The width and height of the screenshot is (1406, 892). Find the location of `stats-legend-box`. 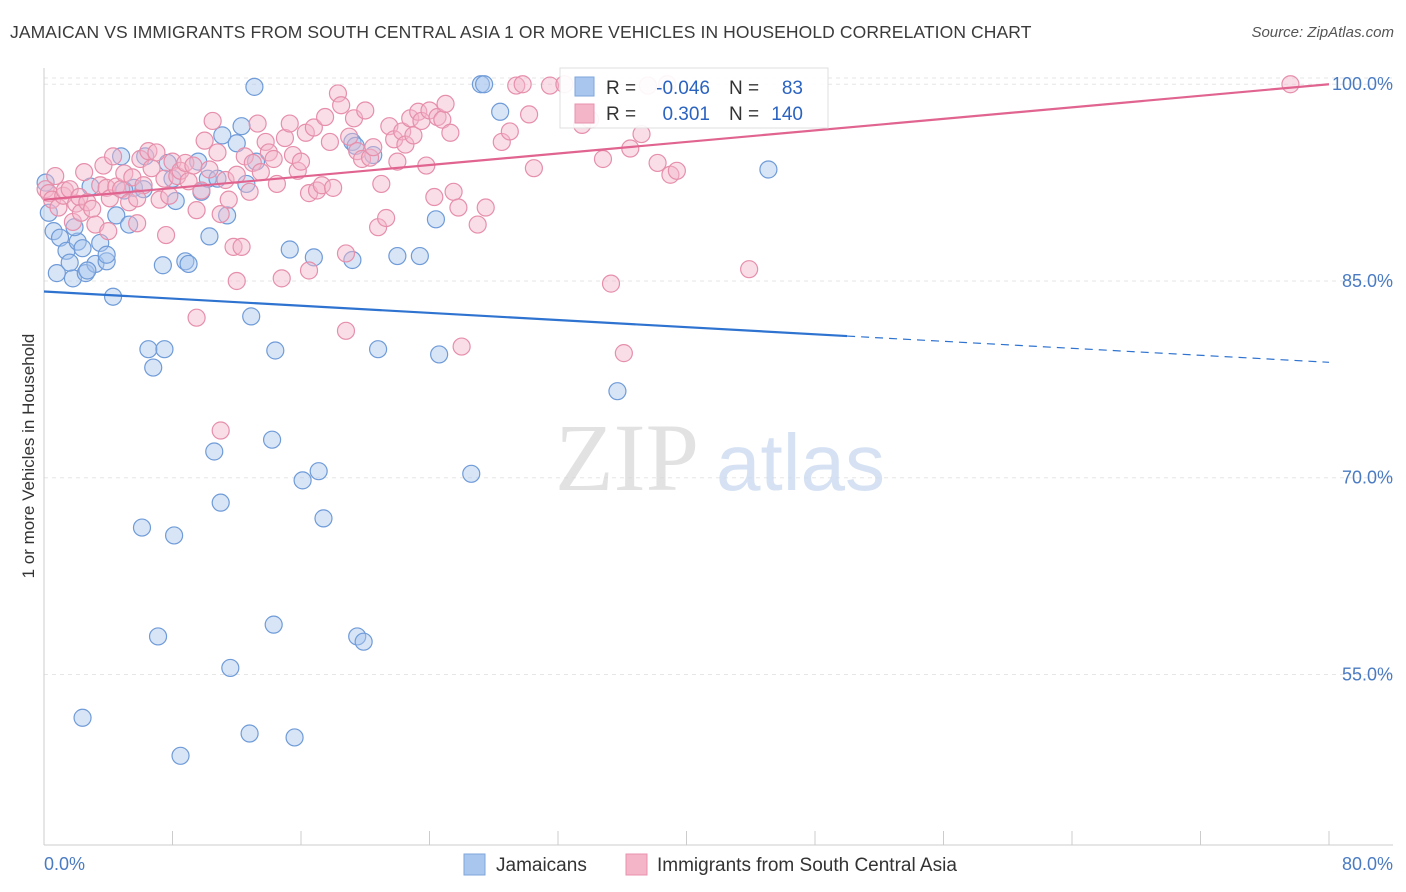

stats-legend-box is located at coordinates (694, 98).